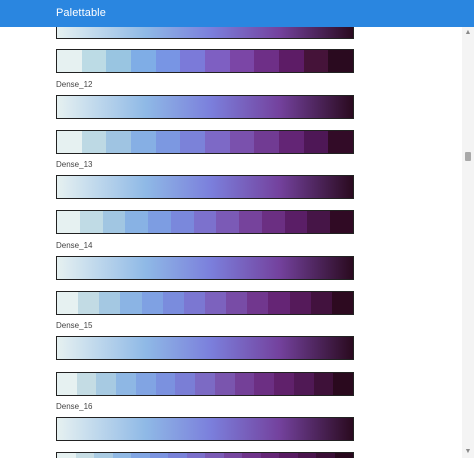  Describe the element at coordinates (468, 242) in the screenshot. I see `vertical-scrollbar: ▲ ▼` at that location.